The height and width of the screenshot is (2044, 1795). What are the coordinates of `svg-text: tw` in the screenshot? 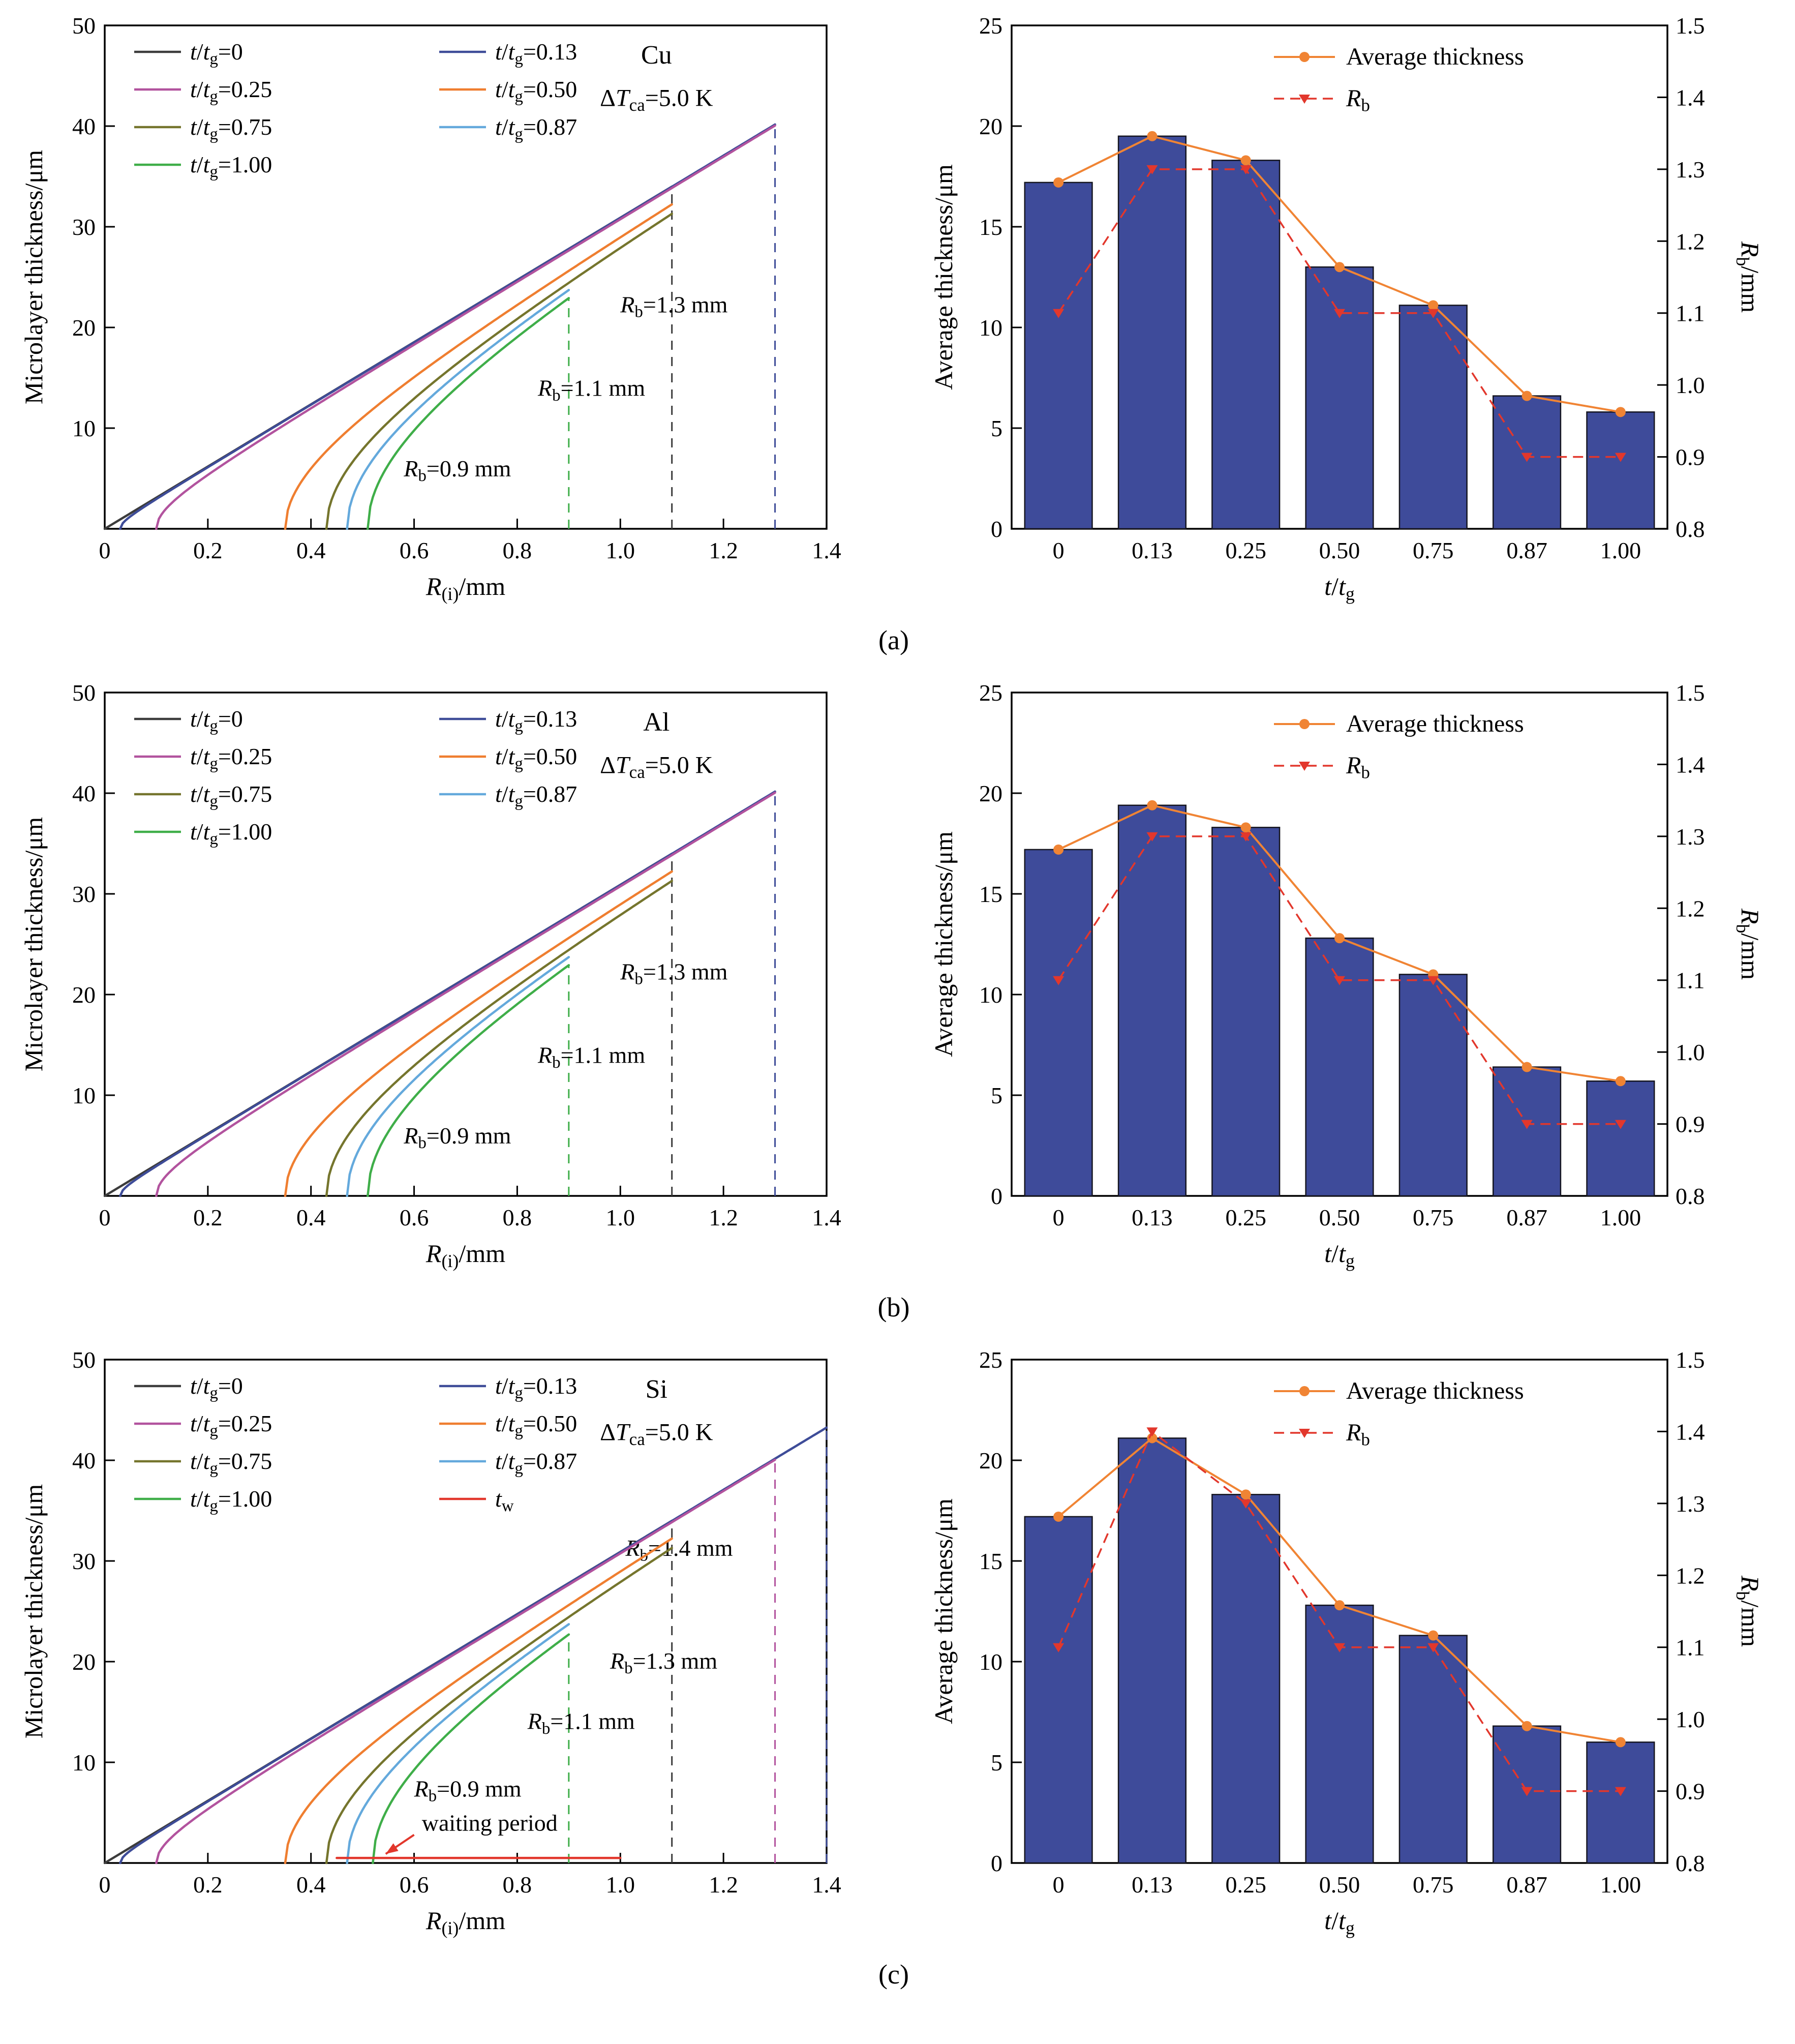 It's located at (504, 1500).